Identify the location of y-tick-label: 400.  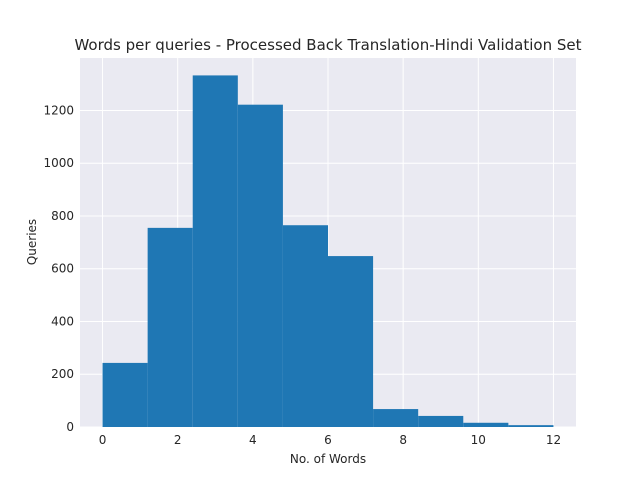
(62, 321).